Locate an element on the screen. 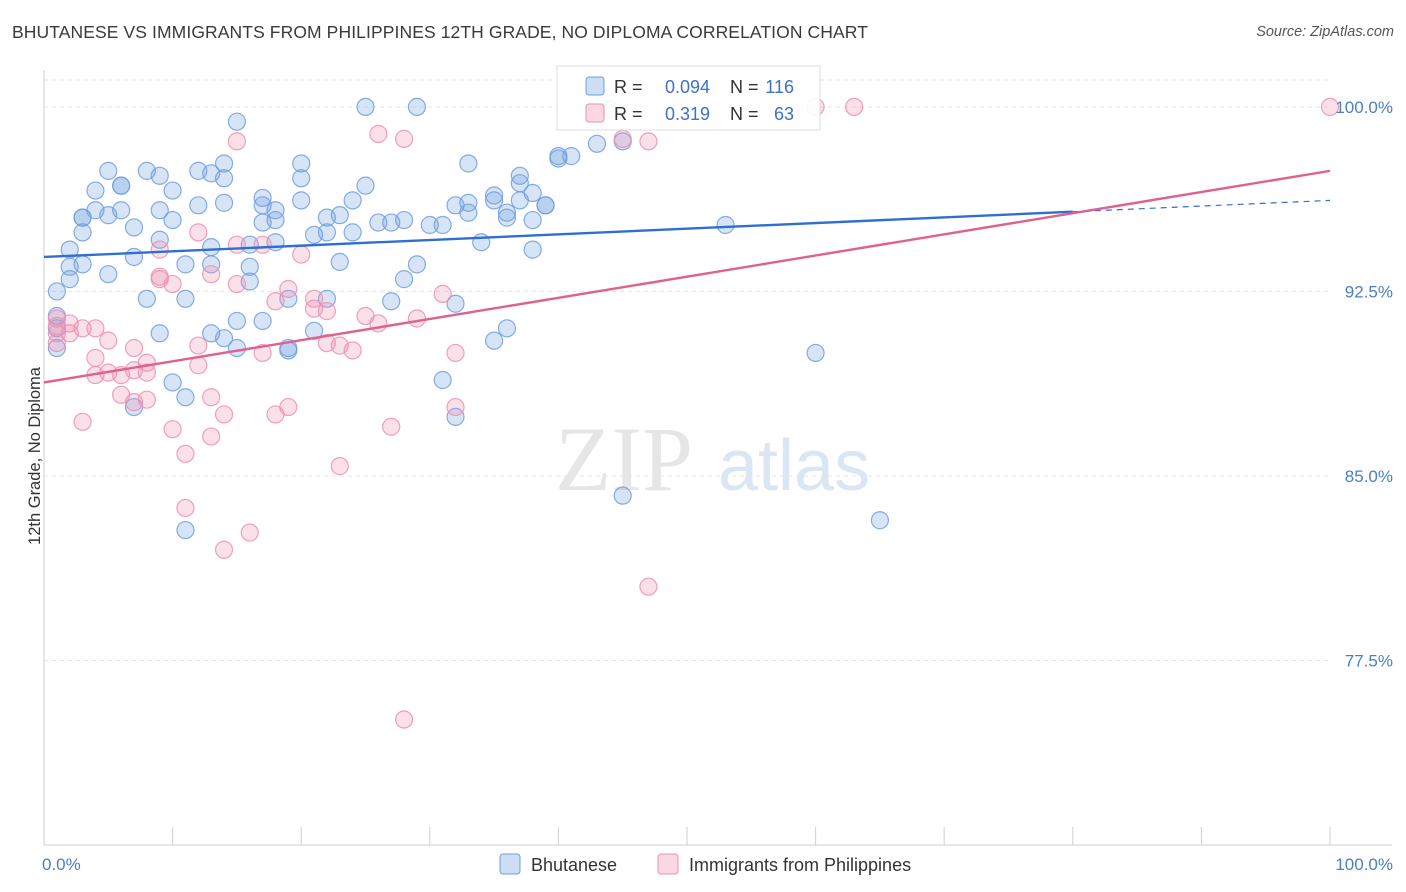 Image resolution: width=1406 pixels, height=892 pixels. stats-r-value-1: 0.319 is located at coordinates (687, 114).